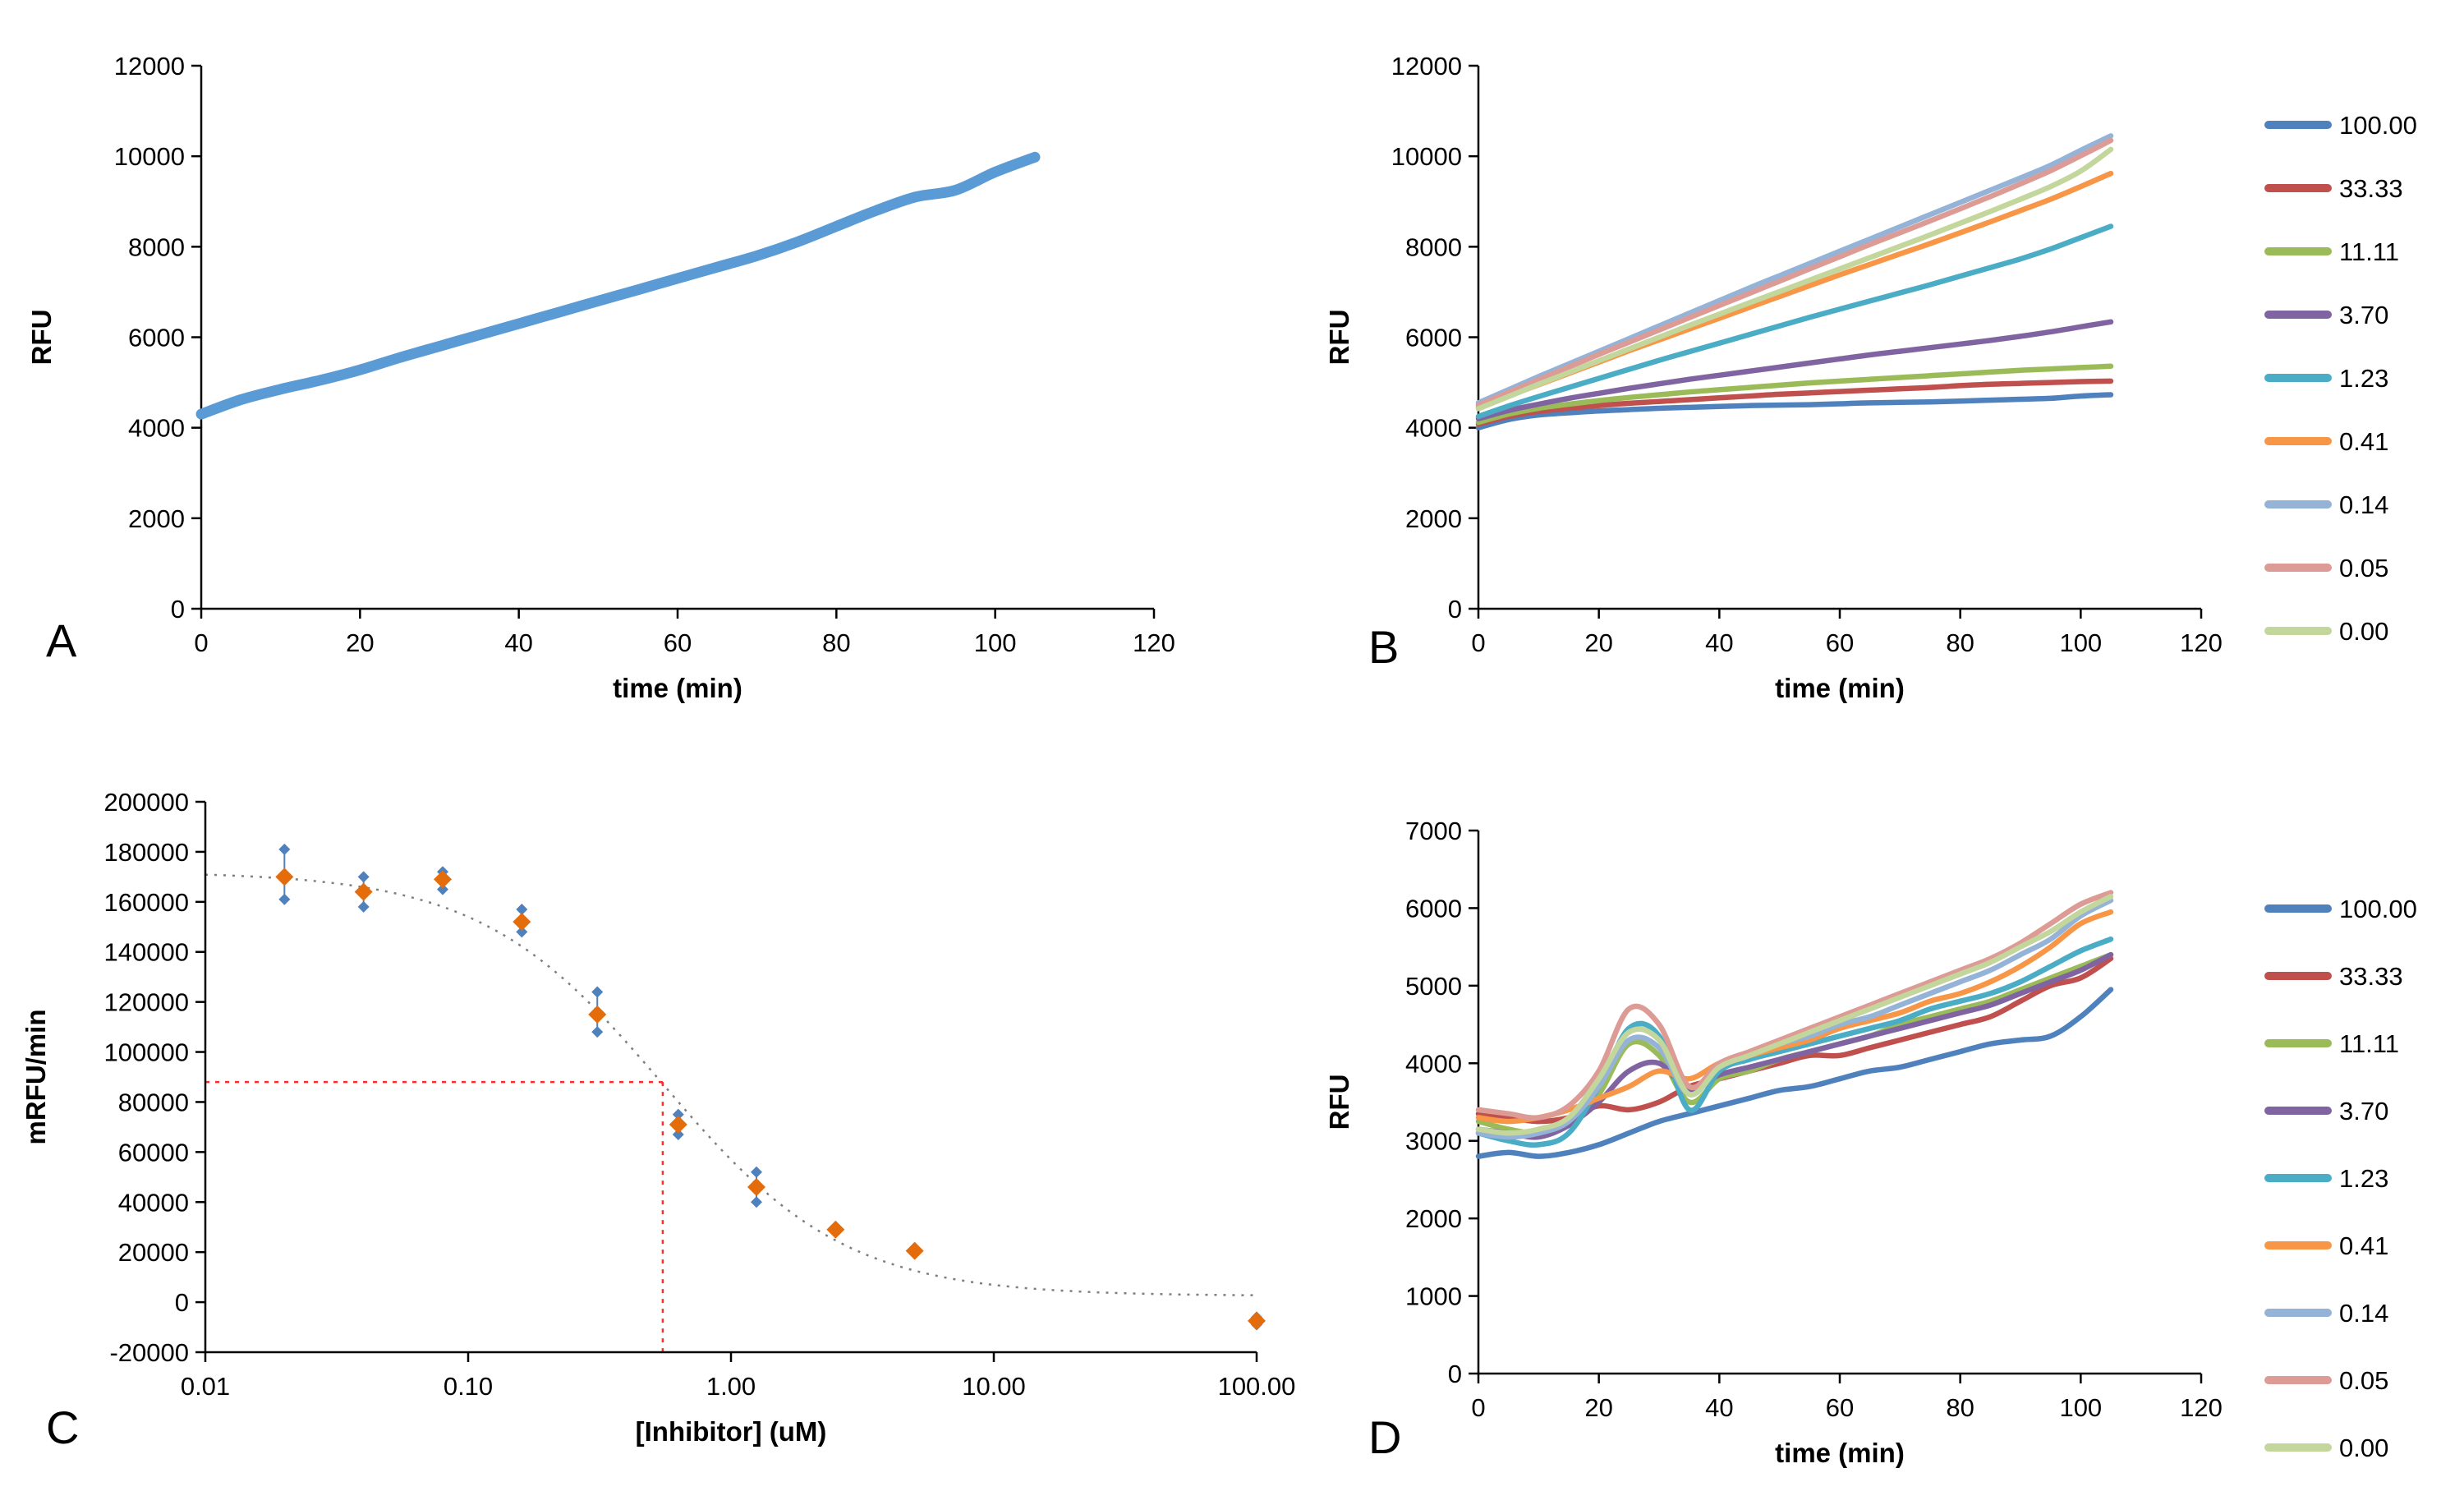 This screenshot has width=2464, height=1505. What do you see at coordinates (61, 640) in the screenshot?
I see `panel-label-a: A` at bounding box center [61, 640].